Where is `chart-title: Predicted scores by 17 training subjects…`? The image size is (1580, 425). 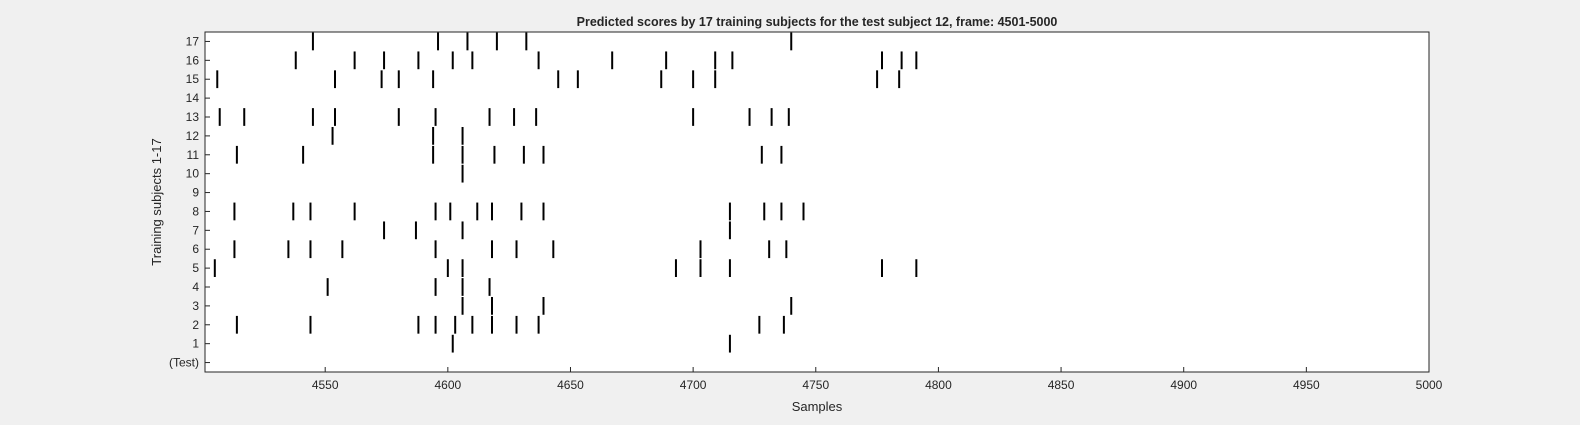
chart-title: Predicted scores by 17 training subjects… is located at coordinates (817, 22).